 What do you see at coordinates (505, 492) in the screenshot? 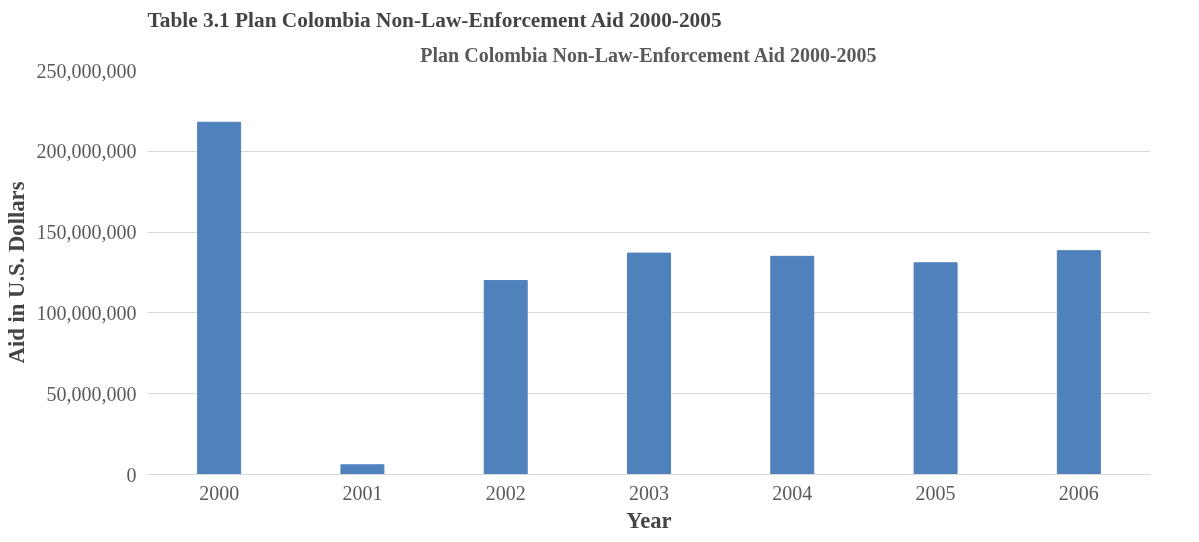
I see `x-tick-label: 2002` at bounding box center [505, 492].